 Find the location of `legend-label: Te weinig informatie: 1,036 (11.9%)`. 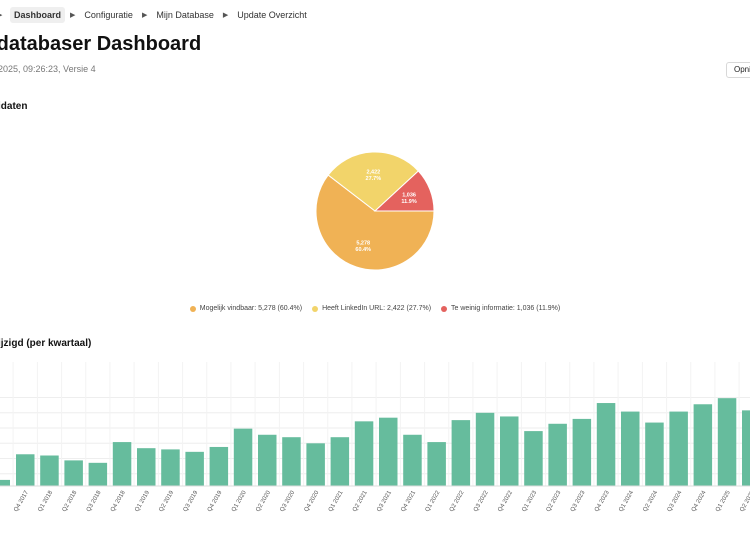

legend-label: Te weinig informatie: 1,036 (11.9%) is located at coordinates (506, 308).